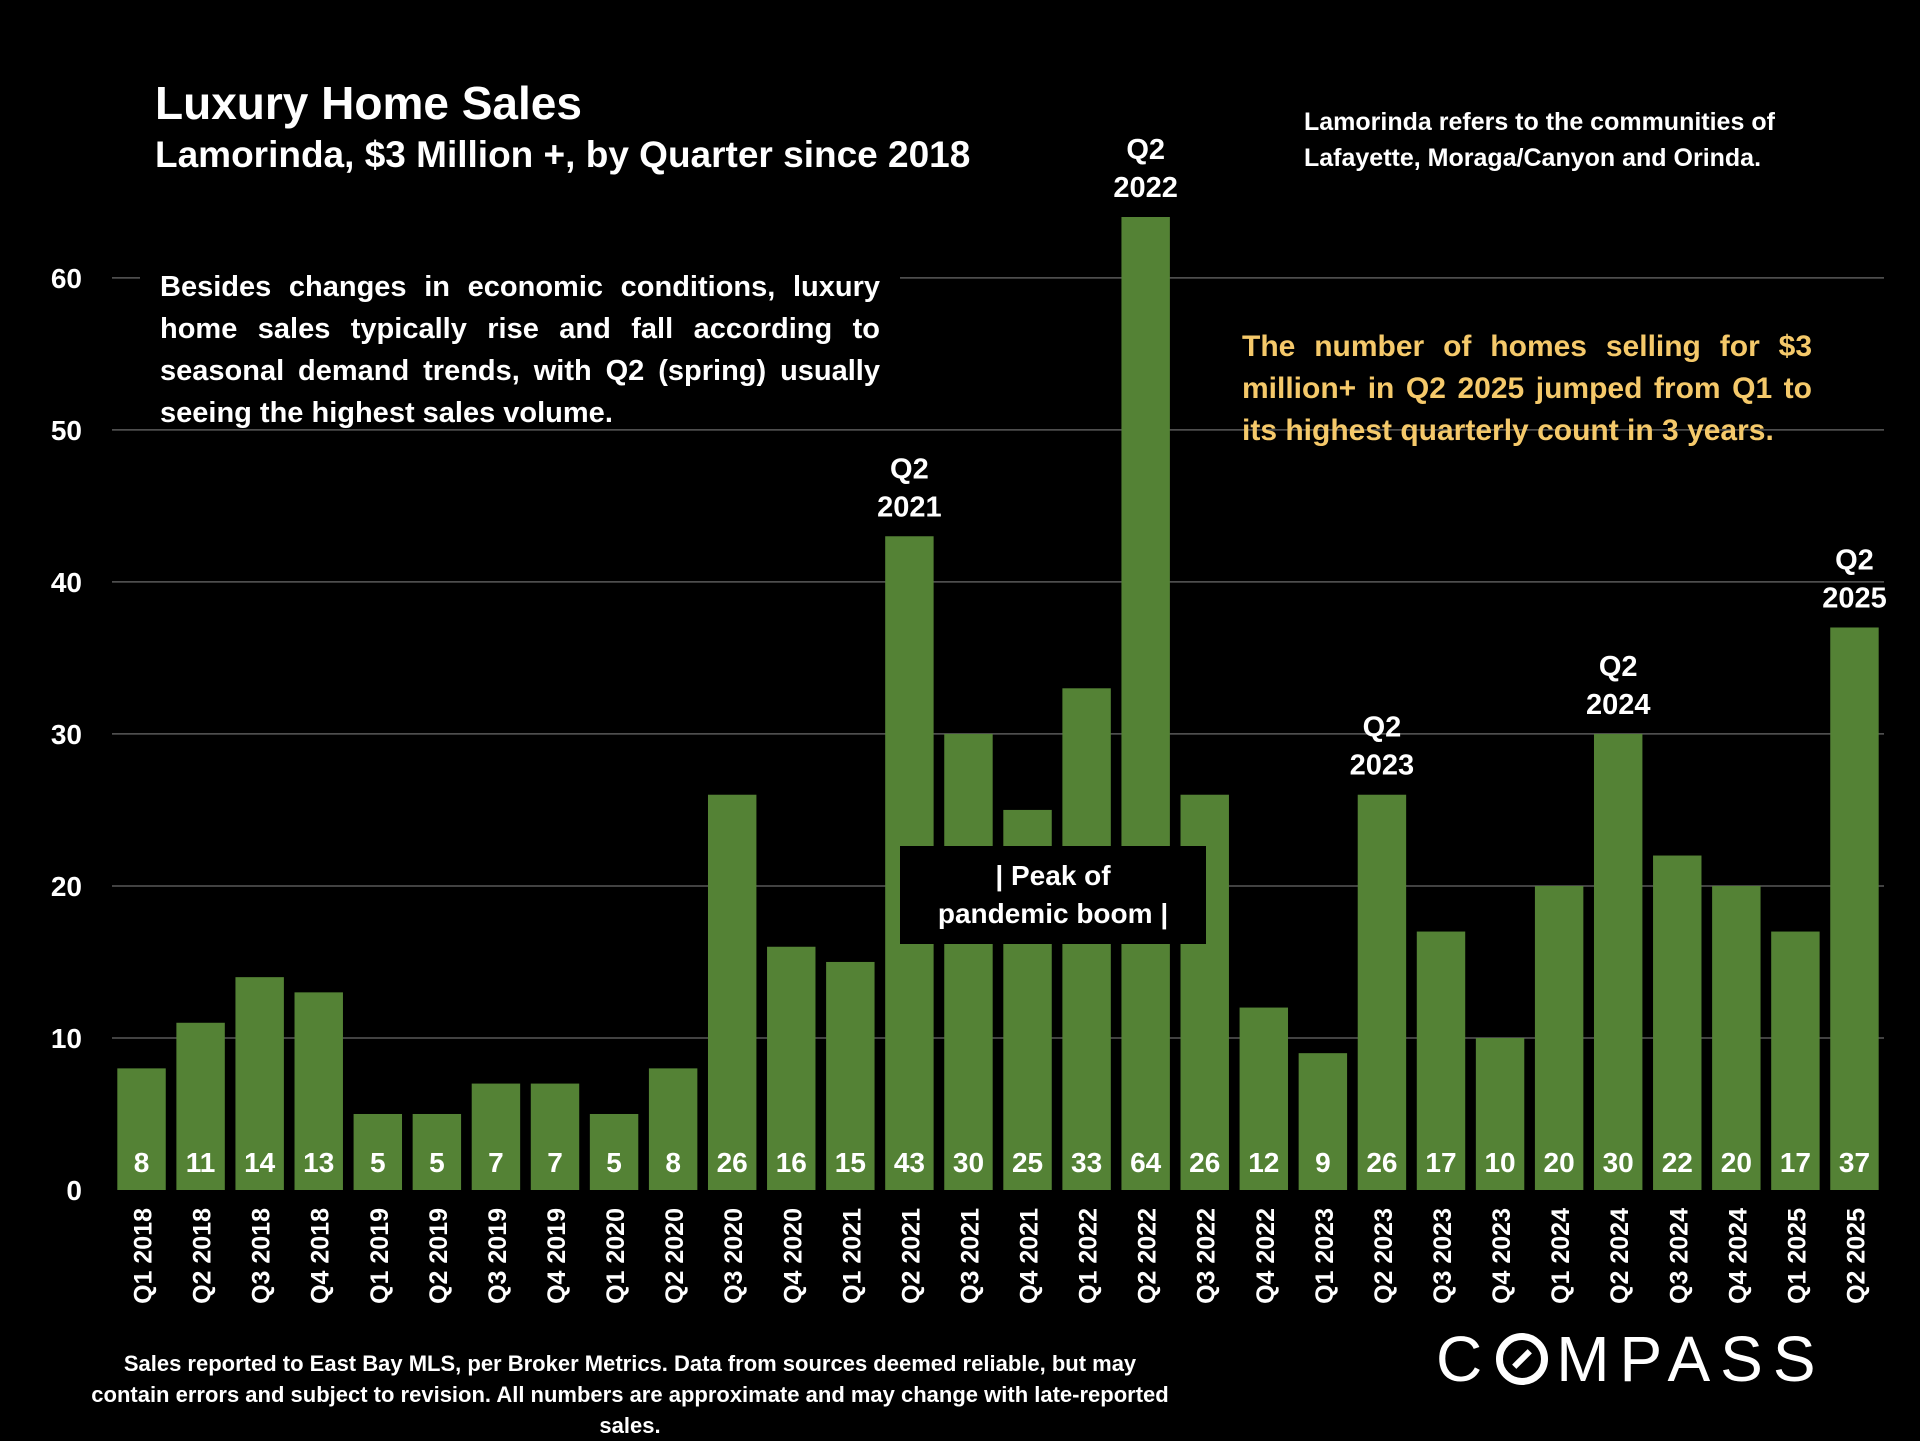  Describe the element at coordinates (66, 1038) in the screenshot. I see `y-tick-label: 10` at that location.